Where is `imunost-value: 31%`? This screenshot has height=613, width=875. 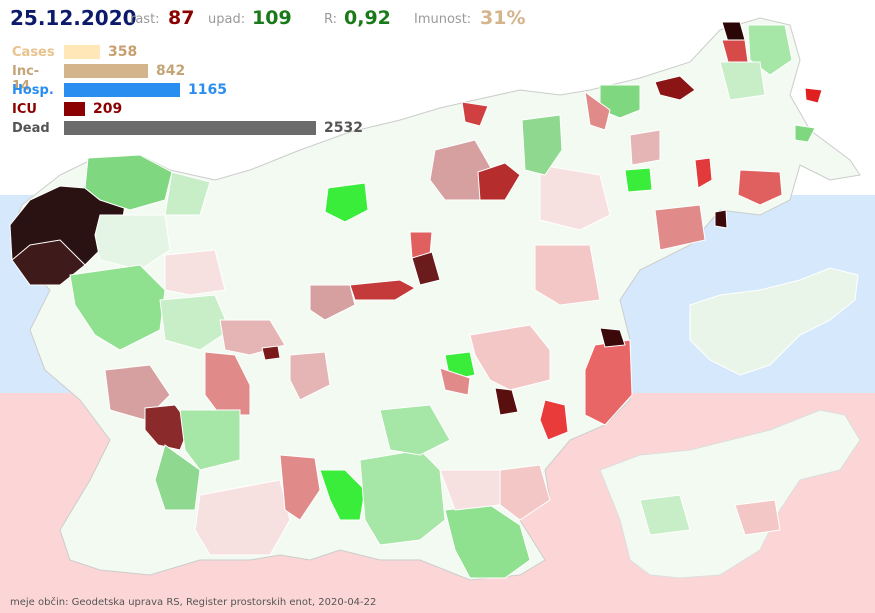 imunost-value: 31% is located at coordinates (503, 18).